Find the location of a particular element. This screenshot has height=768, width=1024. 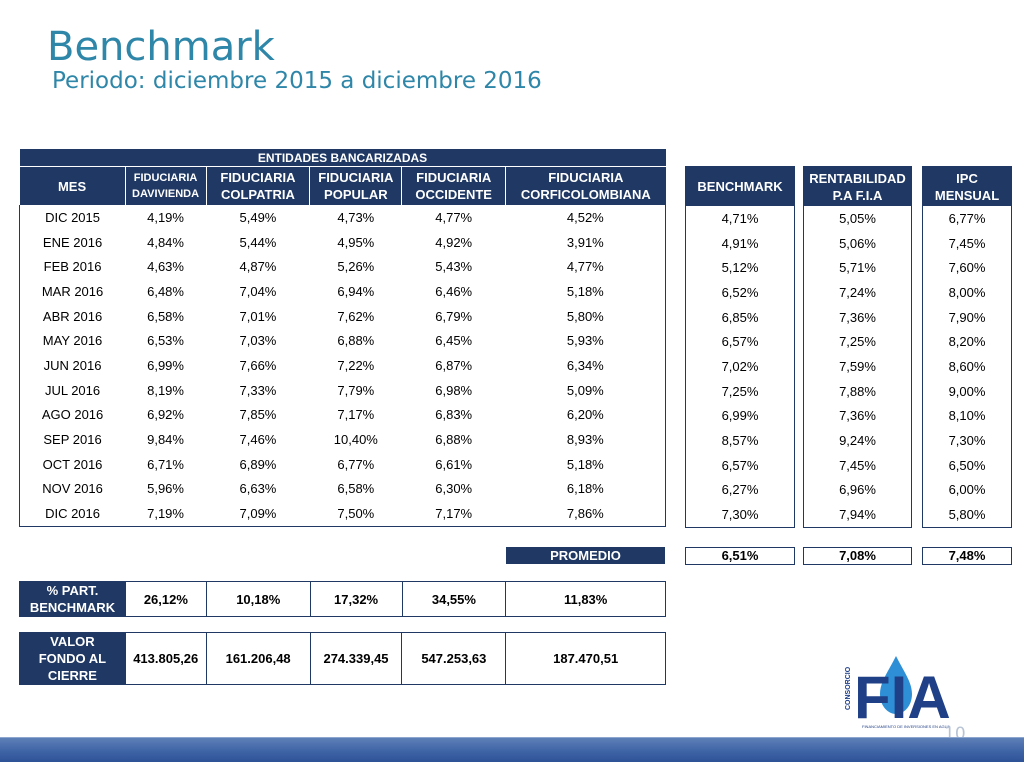

corficolombiana-value: 4,77% is located at coordinates (585, 267).